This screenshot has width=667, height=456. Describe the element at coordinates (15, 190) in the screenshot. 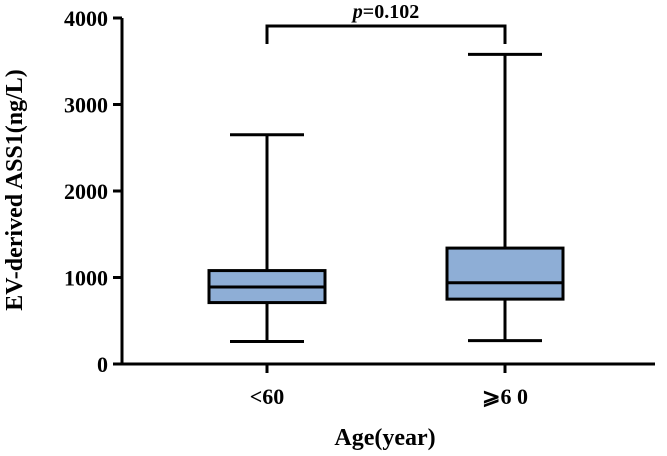

I see `y-axis-title: EV-derived ASS1(ng/L)` at that location.